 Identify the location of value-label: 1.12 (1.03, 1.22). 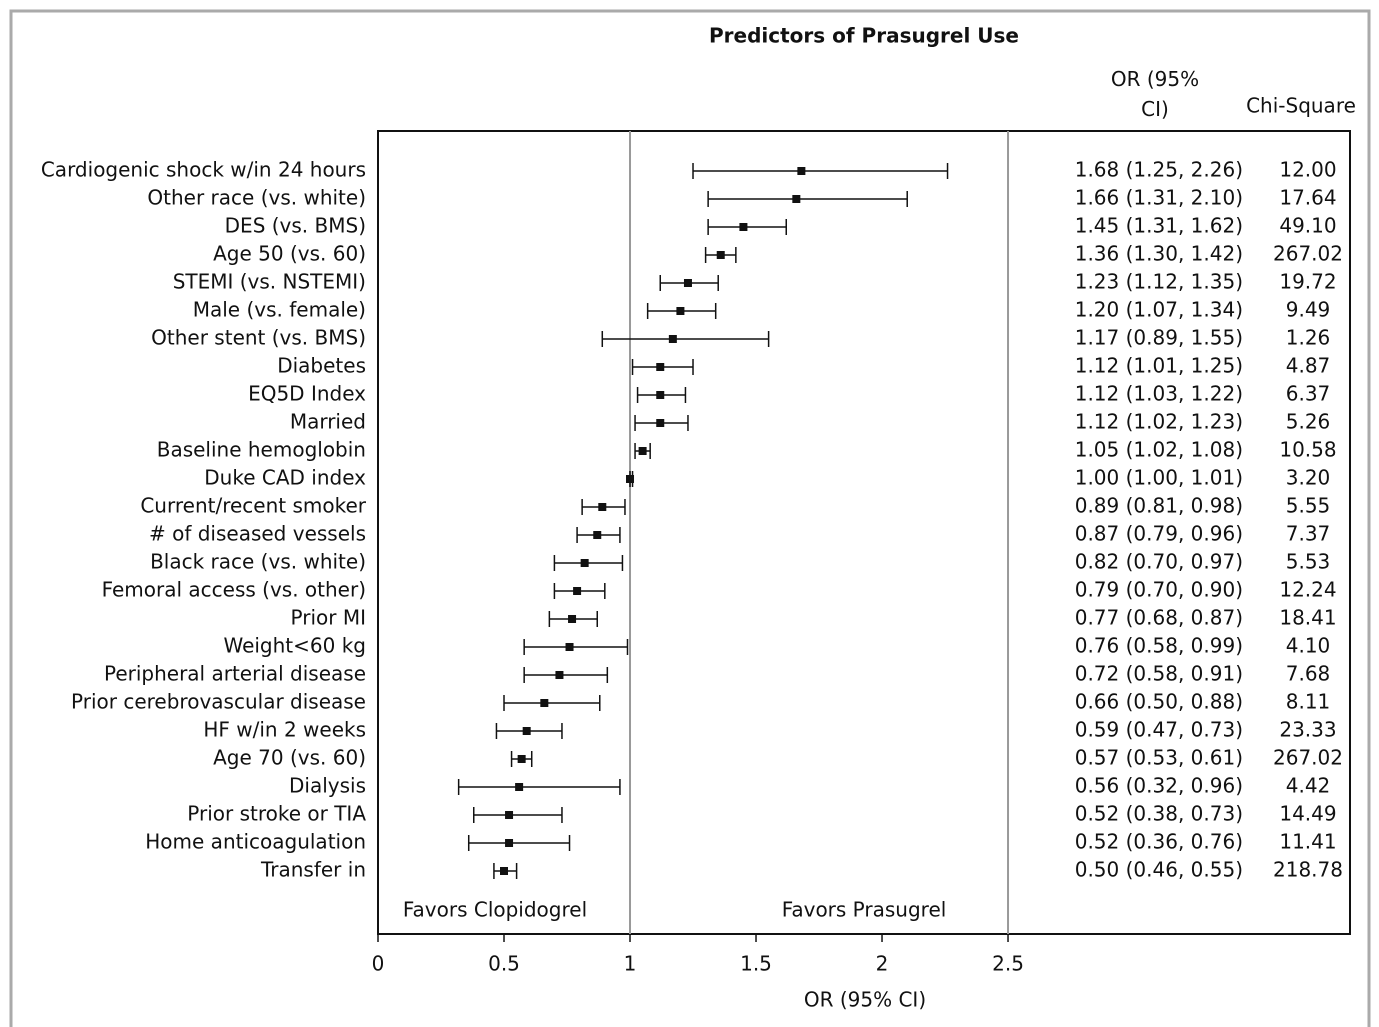
(1159, 394).